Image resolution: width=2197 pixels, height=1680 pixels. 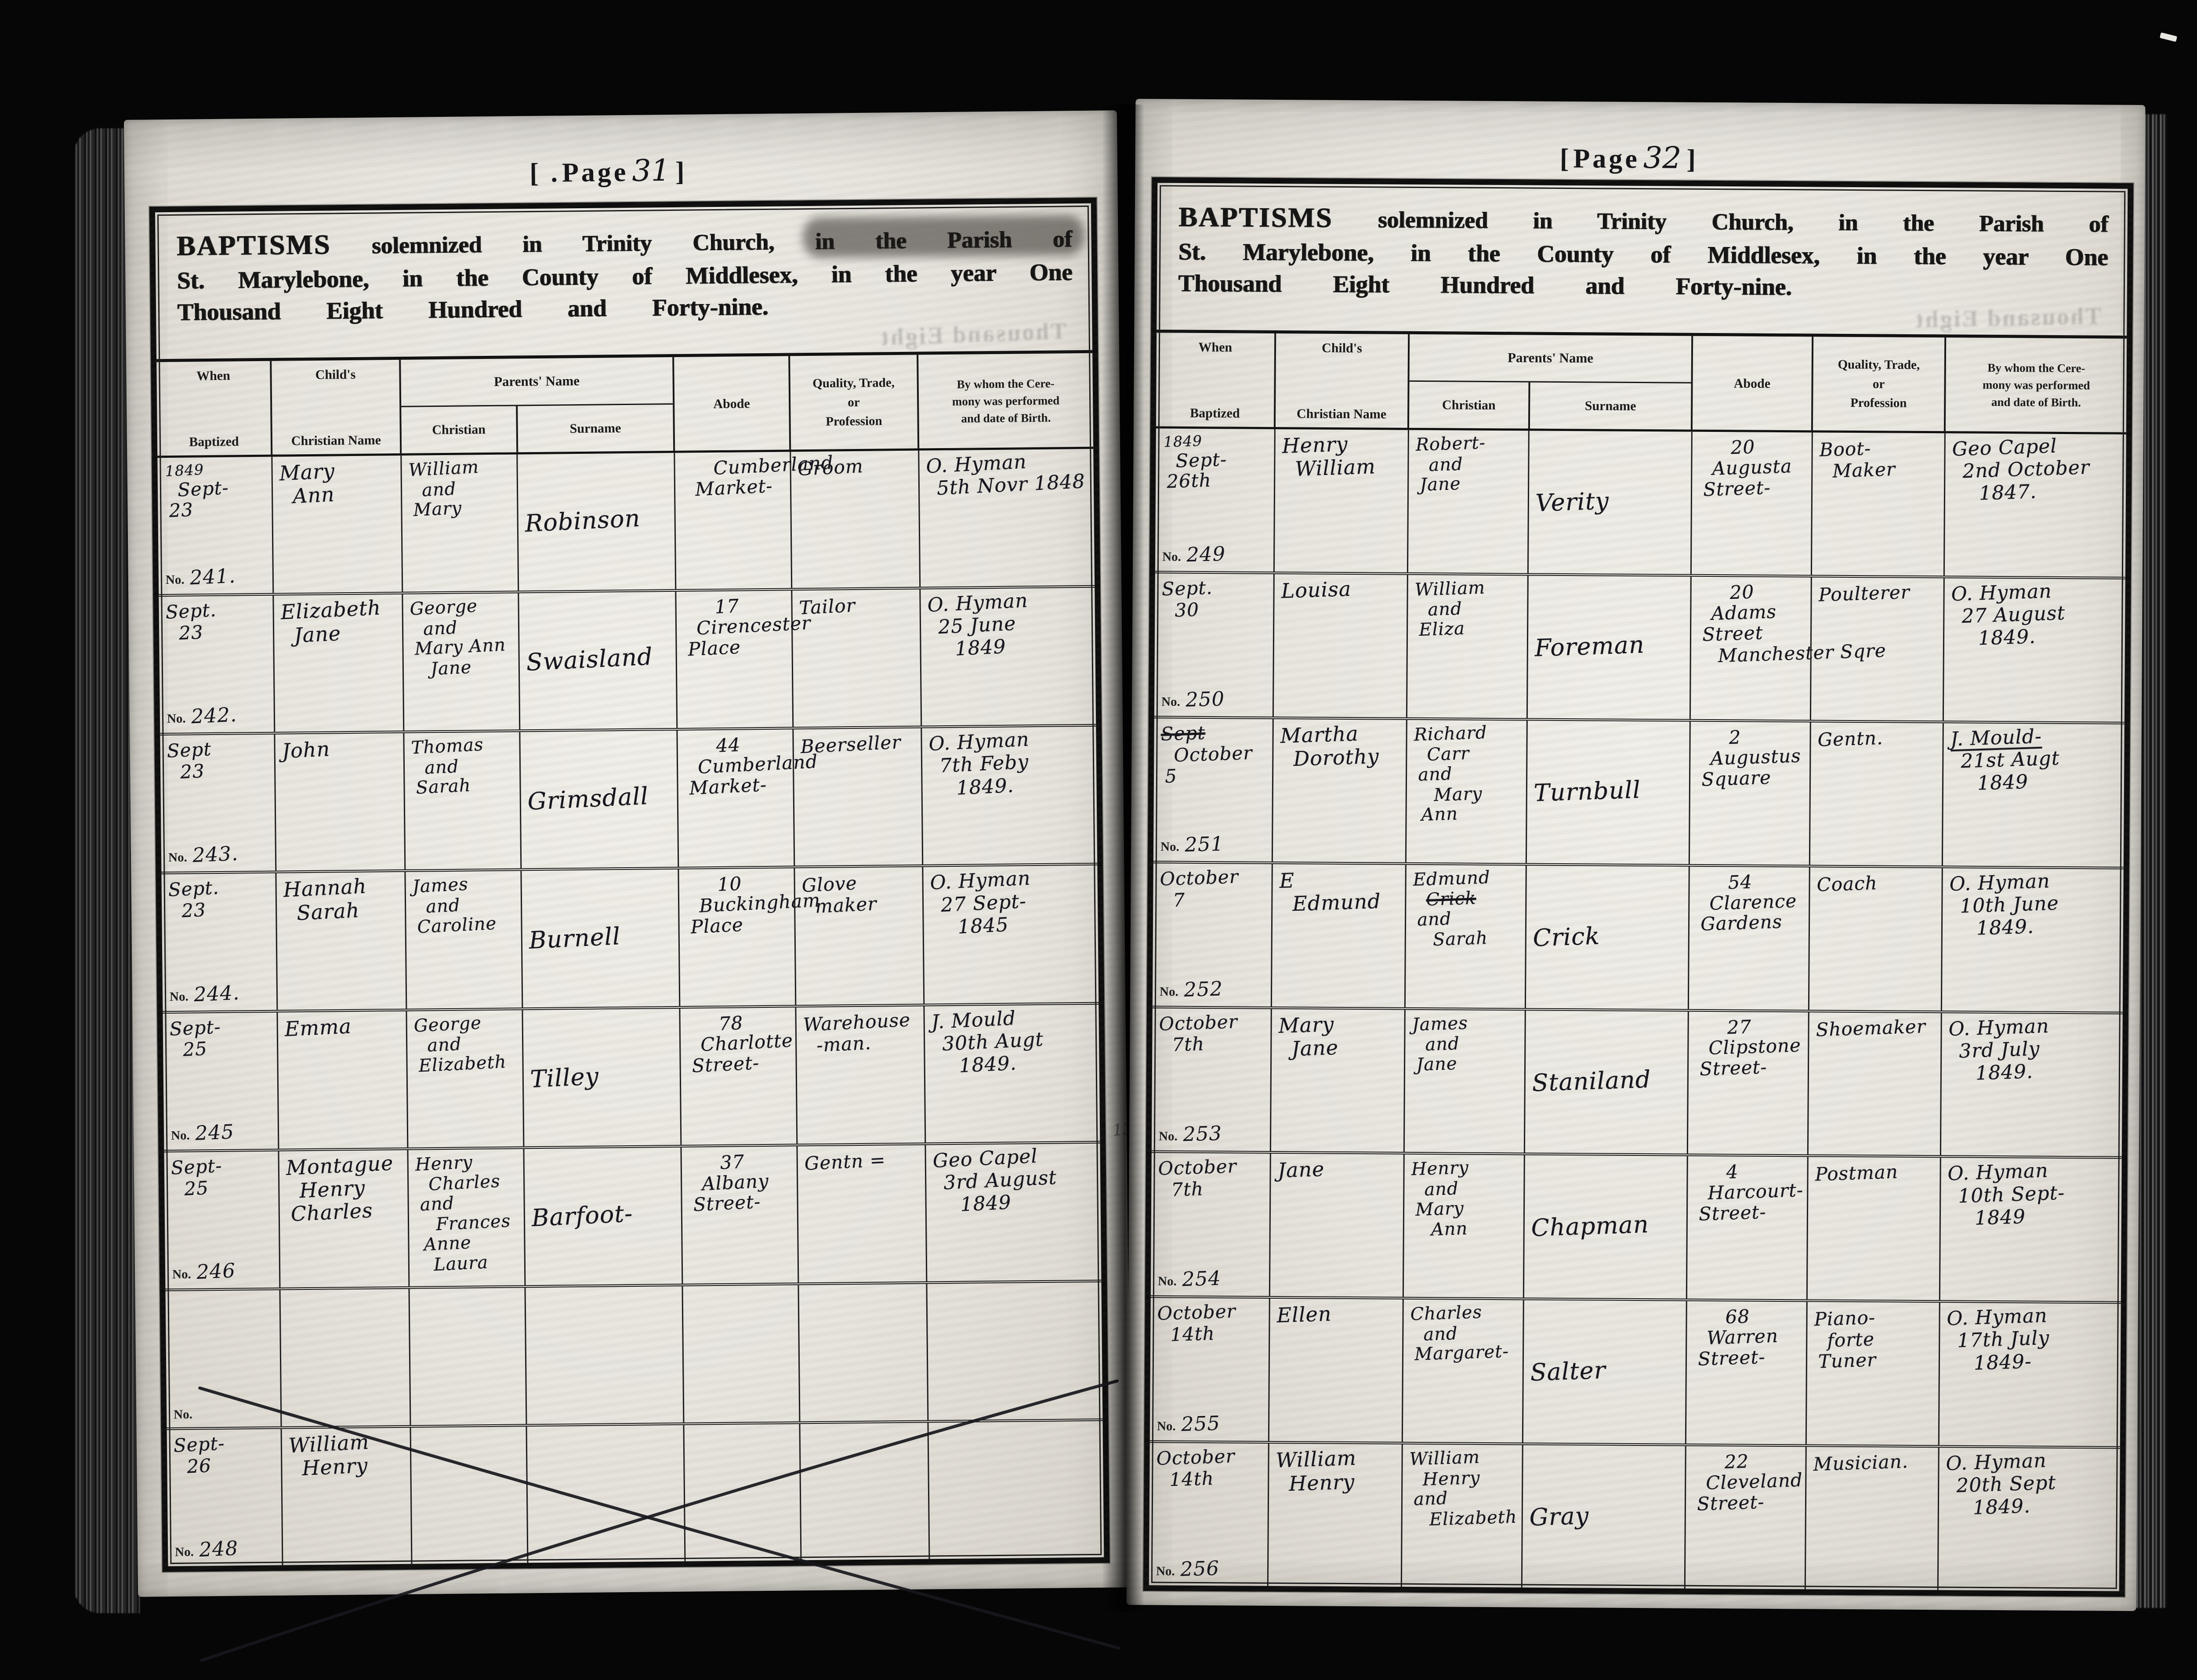 I want to click on cell-by-whom: O. Hyman 17th July 1849-, so click(x=2030, y=1374).